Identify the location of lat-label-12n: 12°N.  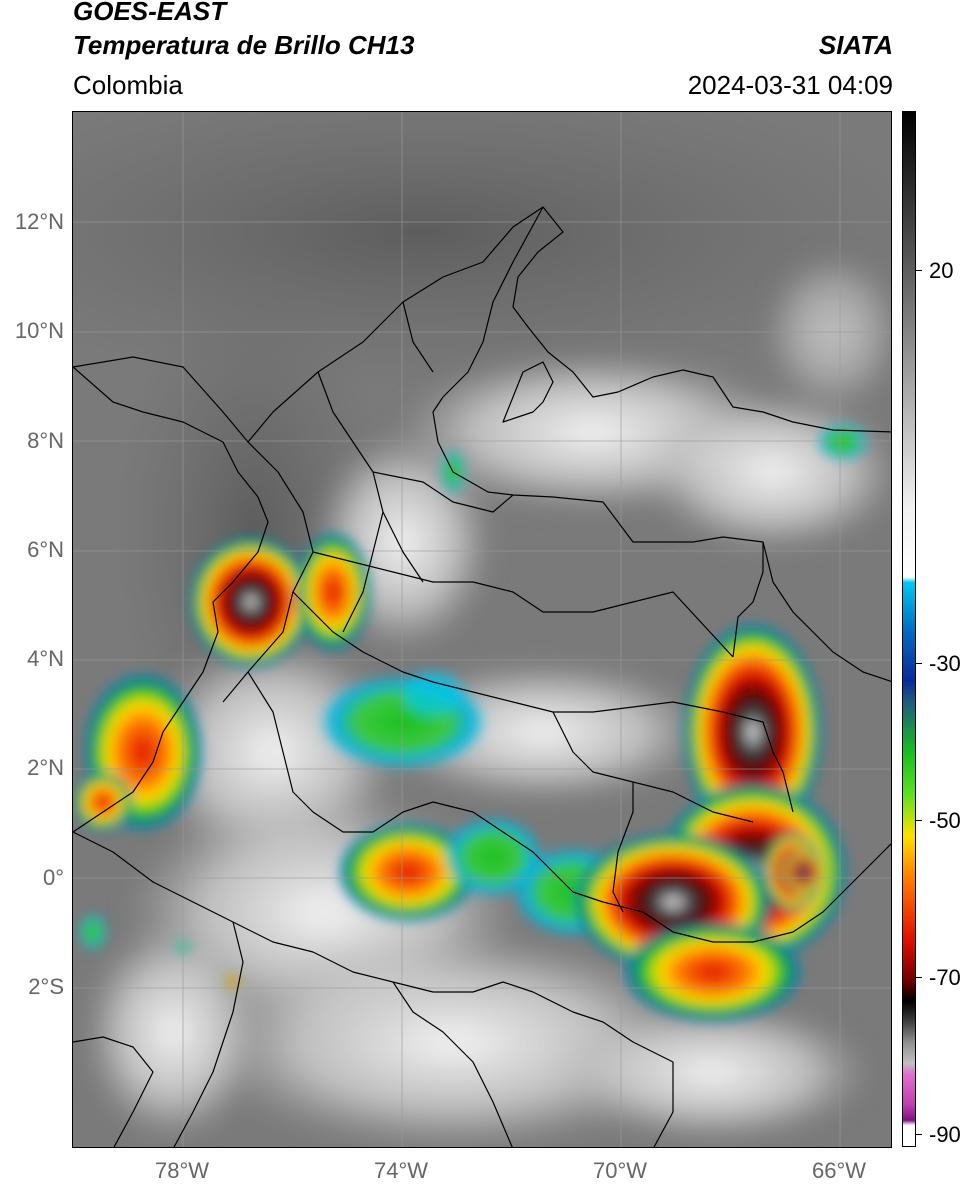
(39, 221).